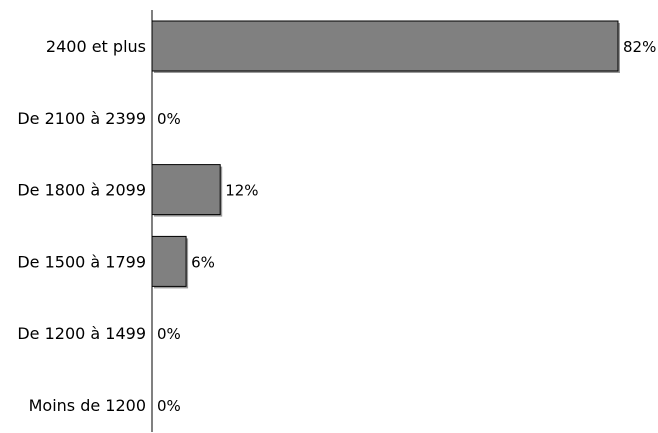 This screenshot has height=433, width=658. What do you see at coordinates (81, 118) in the screenshot?
I see `category-label: De 2100 à 2399` at bounding box center [81, 118].